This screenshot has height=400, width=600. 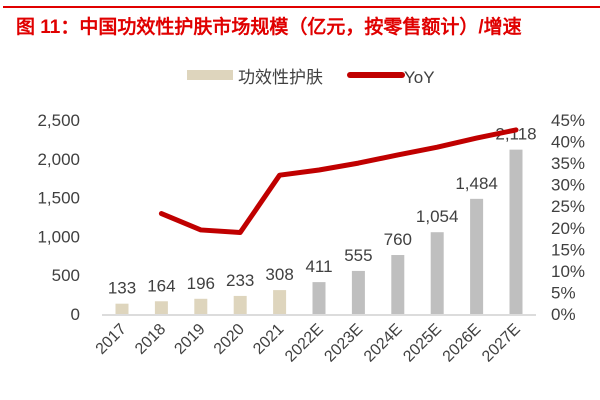 I want to click on bar-data-label: 1,484, so click(x=476, y=183).